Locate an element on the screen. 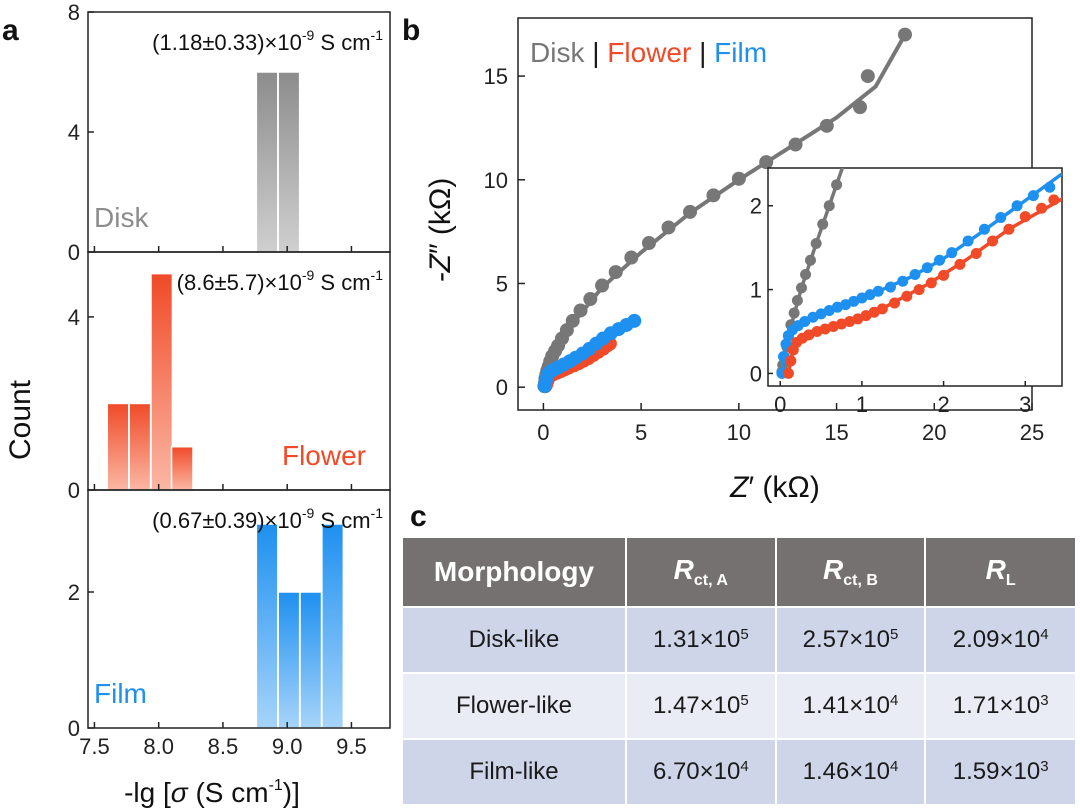  cell-mantissa: 1.31×10 is located at coordinates (696, 639).